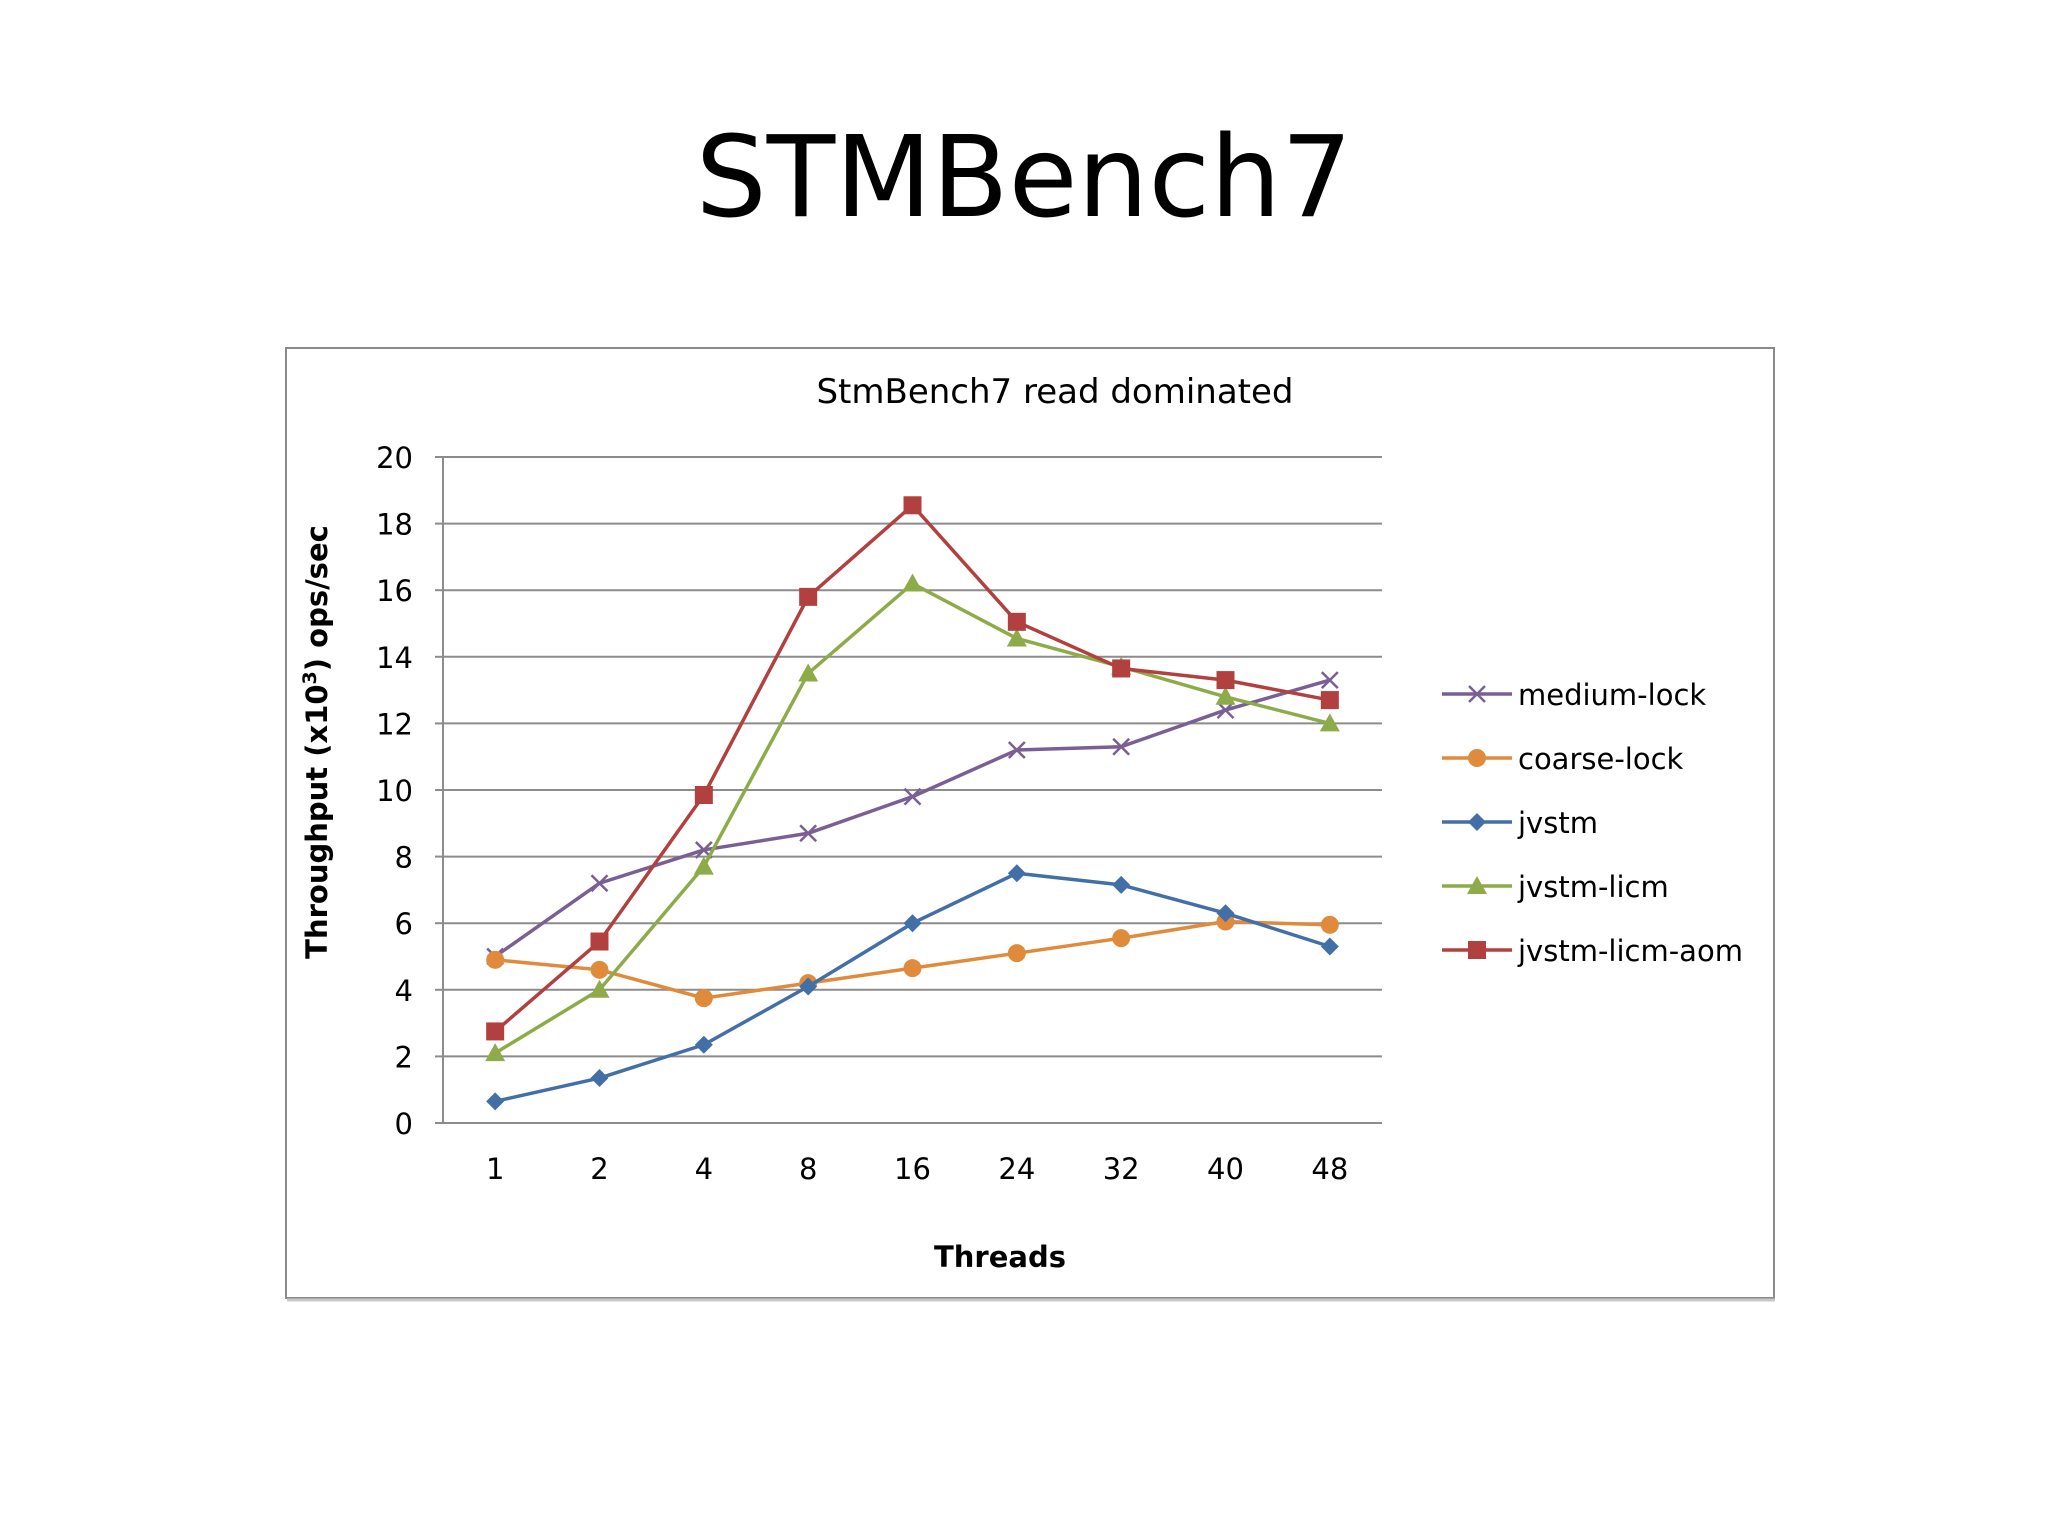 This screenshot has width=2048, height=1536. I want to click on y-axis-label-main: Throughput (x10, so click(317, 821).